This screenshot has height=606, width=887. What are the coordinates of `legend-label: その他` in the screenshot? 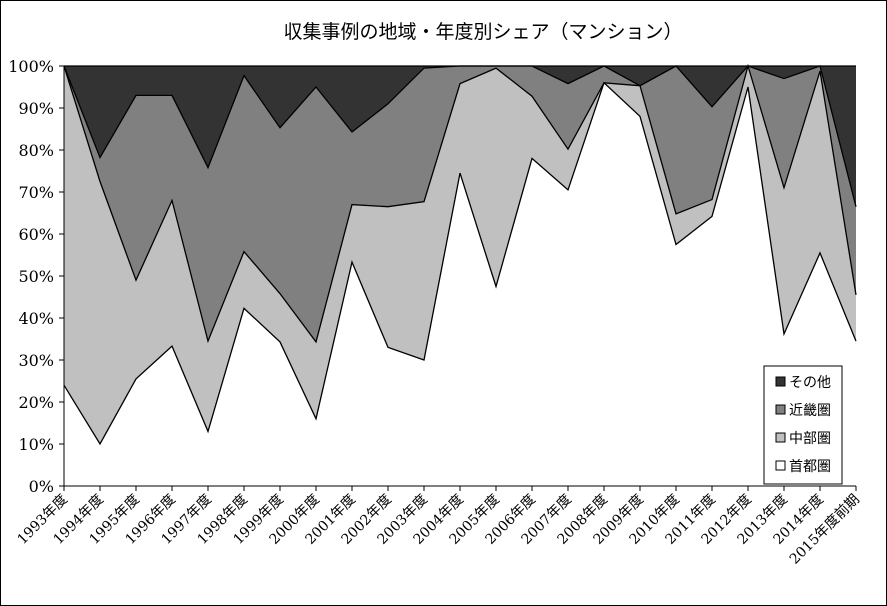 It's located at (810, 383).